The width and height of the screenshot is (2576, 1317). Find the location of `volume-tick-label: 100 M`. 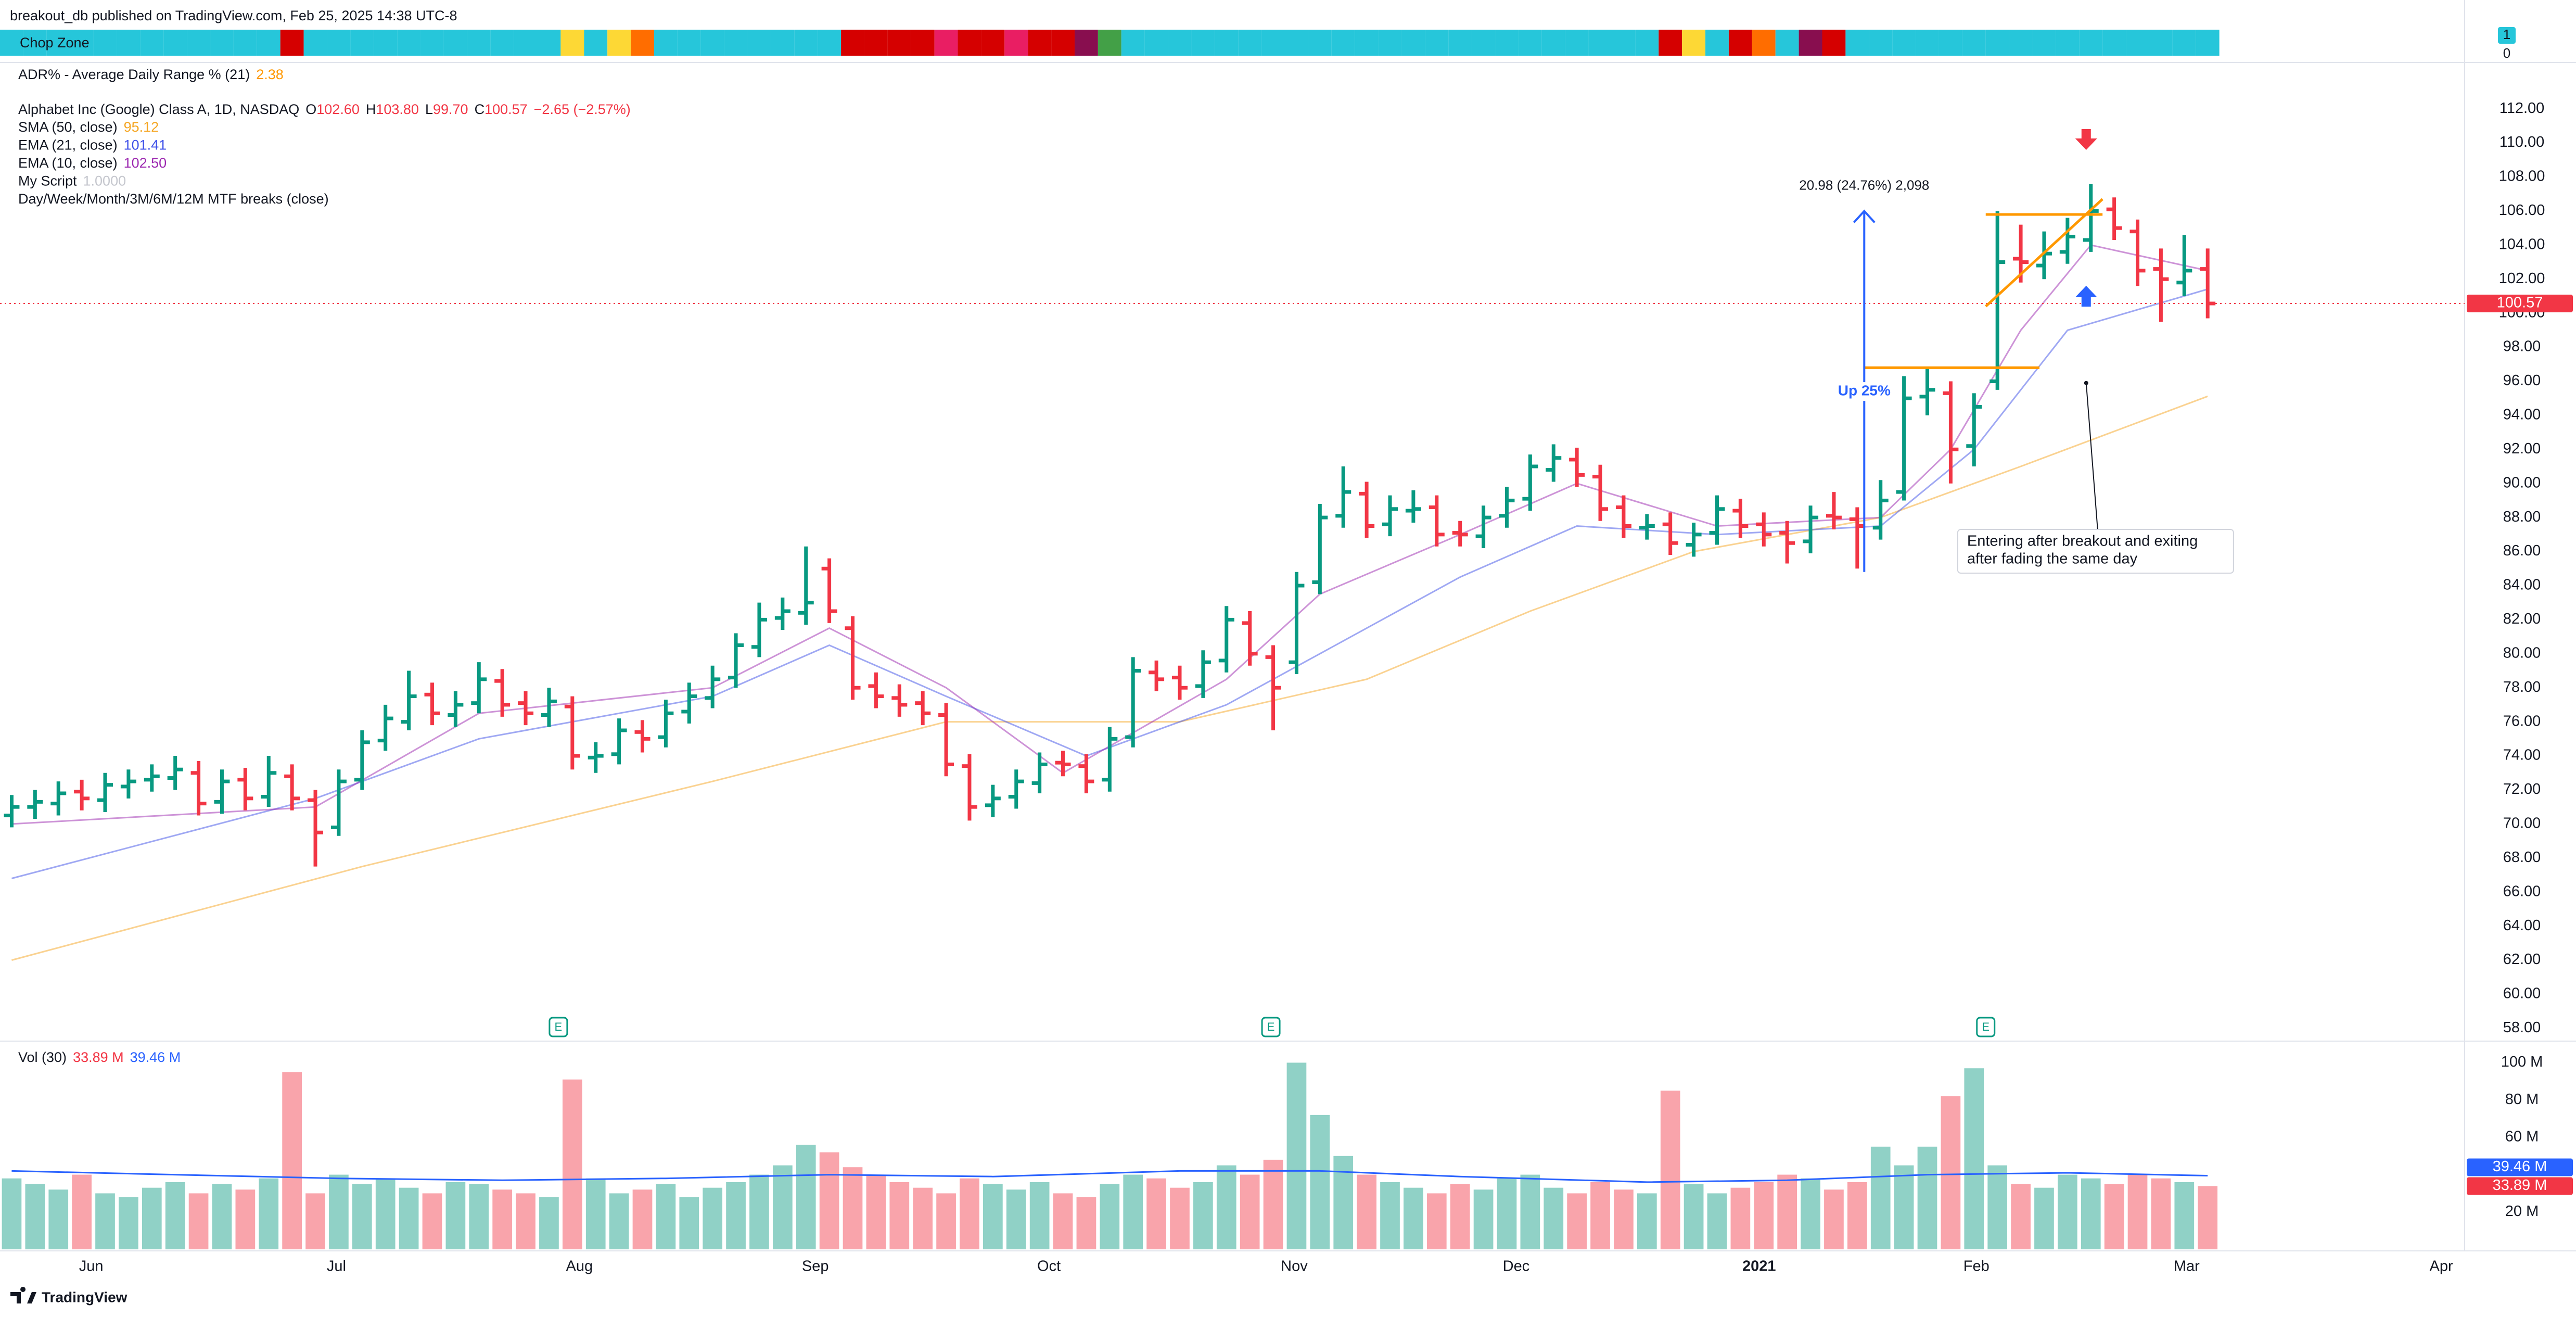

volume-tick-label: 100 M is located at coordinates (2522, 1062).